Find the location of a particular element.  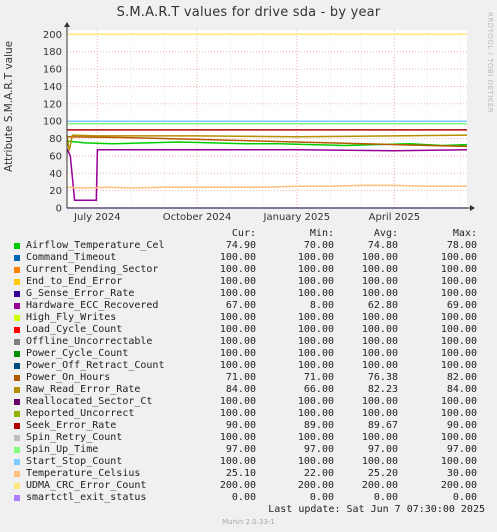

legend-cur-value: 97.00 is located at coordinates (240, 449).